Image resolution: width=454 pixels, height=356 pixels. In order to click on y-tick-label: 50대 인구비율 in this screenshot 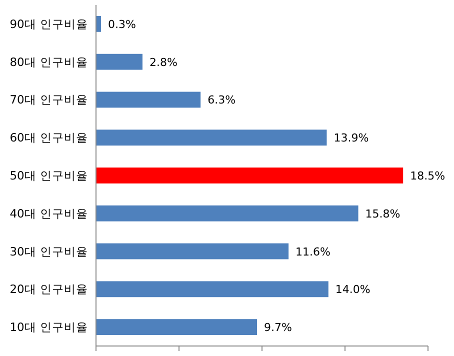, I will do `click(49, 175)`.